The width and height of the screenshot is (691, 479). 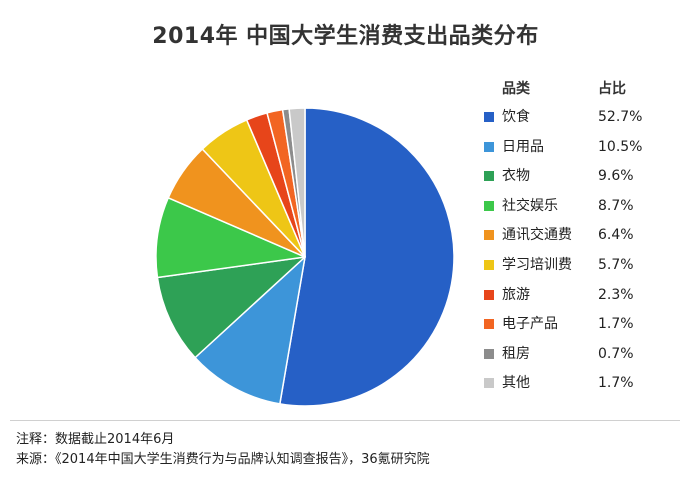 What do you see at coordinates (516, 353) in the screenshot?
I see `legend-label: 租房` at bounding box center [516, 353].